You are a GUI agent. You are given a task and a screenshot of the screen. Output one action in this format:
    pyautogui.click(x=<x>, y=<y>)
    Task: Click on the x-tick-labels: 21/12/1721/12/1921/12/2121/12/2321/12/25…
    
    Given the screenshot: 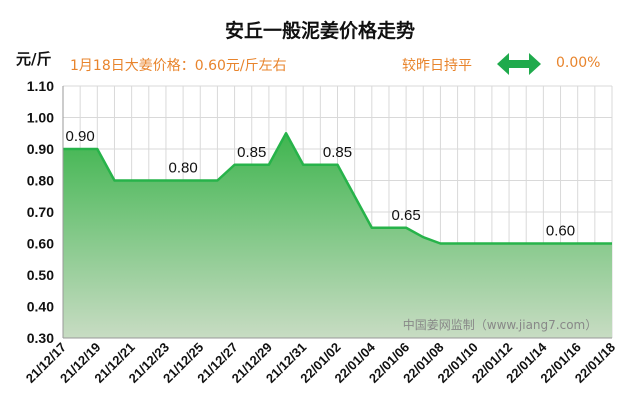 What is the action you would take?
    pyautogui.click(x=320, y=362)
    